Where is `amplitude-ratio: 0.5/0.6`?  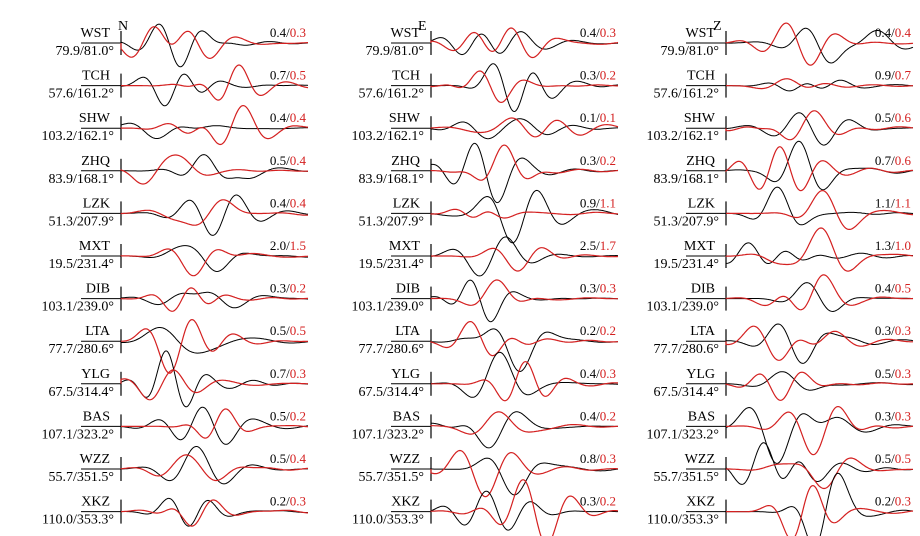
amplitude-ratio: 0.5/0.6 is located at coordinates (893, 117).